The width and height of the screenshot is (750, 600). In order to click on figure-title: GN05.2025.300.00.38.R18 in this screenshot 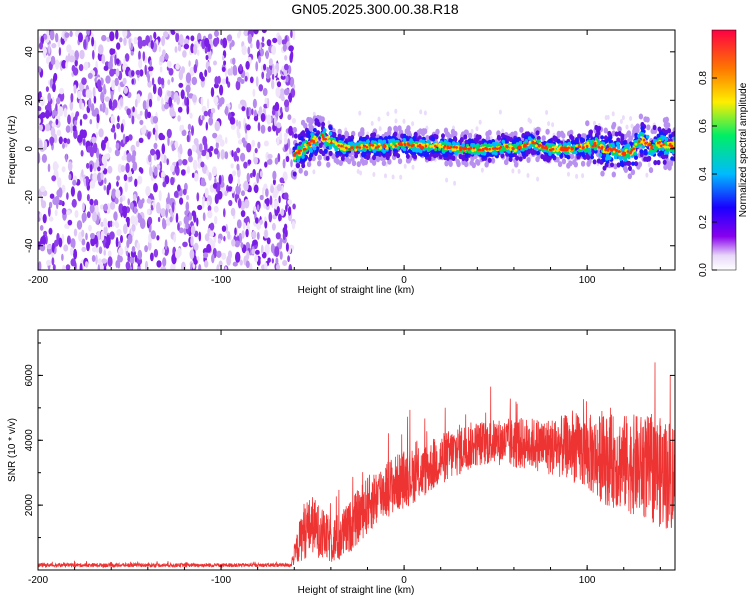, I will do `click(375, 9)`.